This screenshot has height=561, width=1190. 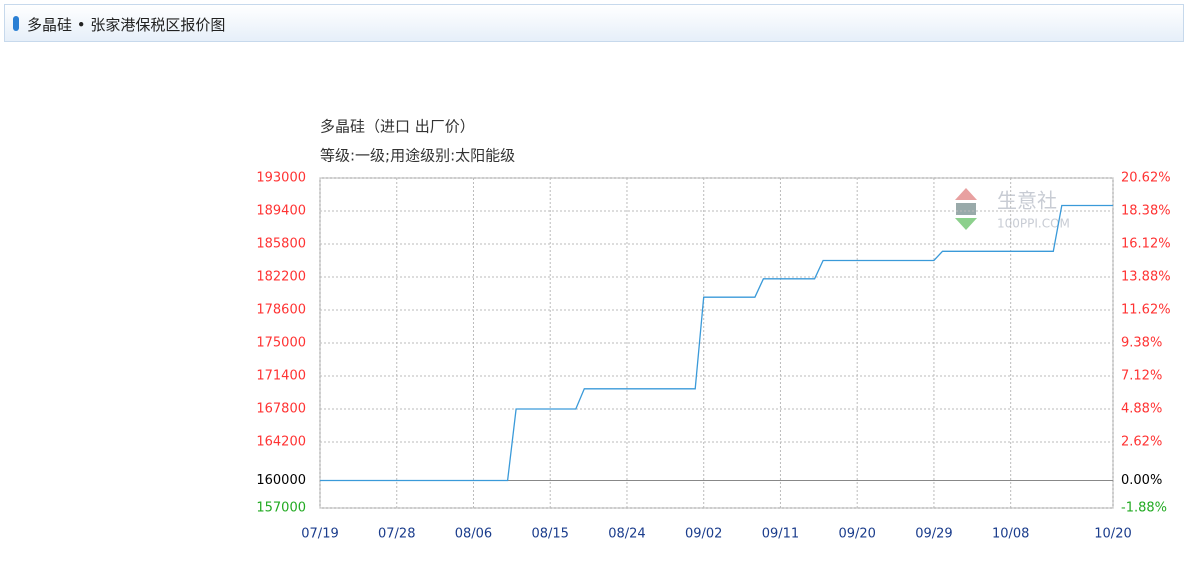 I want to click on y-tick-label: 185800, so click(x=281, y=244).